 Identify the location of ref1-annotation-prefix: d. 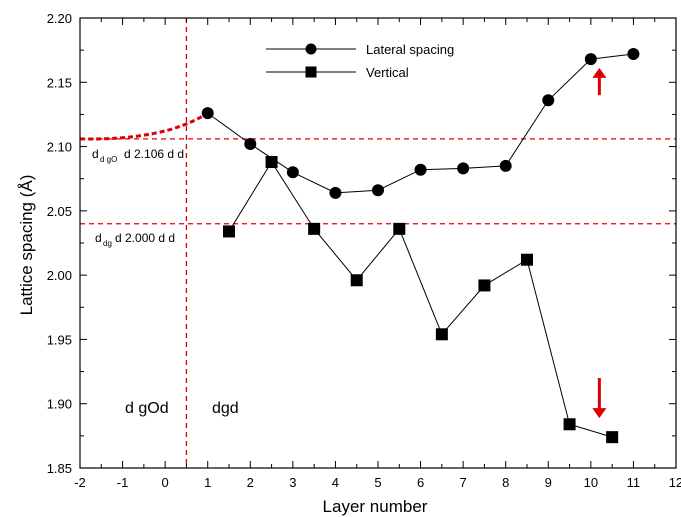
(95, 154).